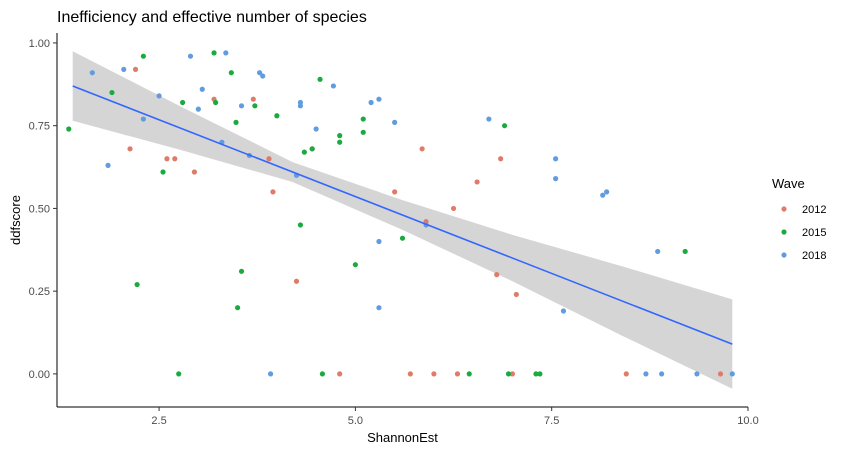 The height and width of the screenshot is (452, 845). I want to click on y-tick-label: 0.50, so click(39, 209).